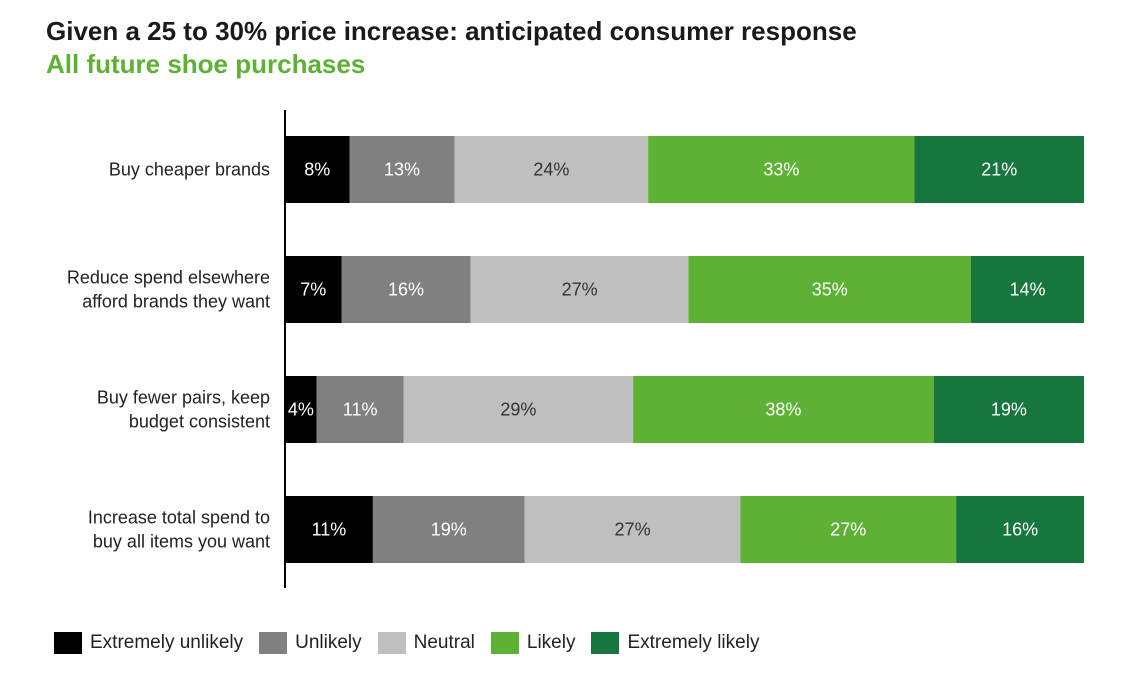  Describe the element at coordinates (183, 410) in the screenshot. I see `category-label: Buy fewer pairs, keep budget consistent` at that location.